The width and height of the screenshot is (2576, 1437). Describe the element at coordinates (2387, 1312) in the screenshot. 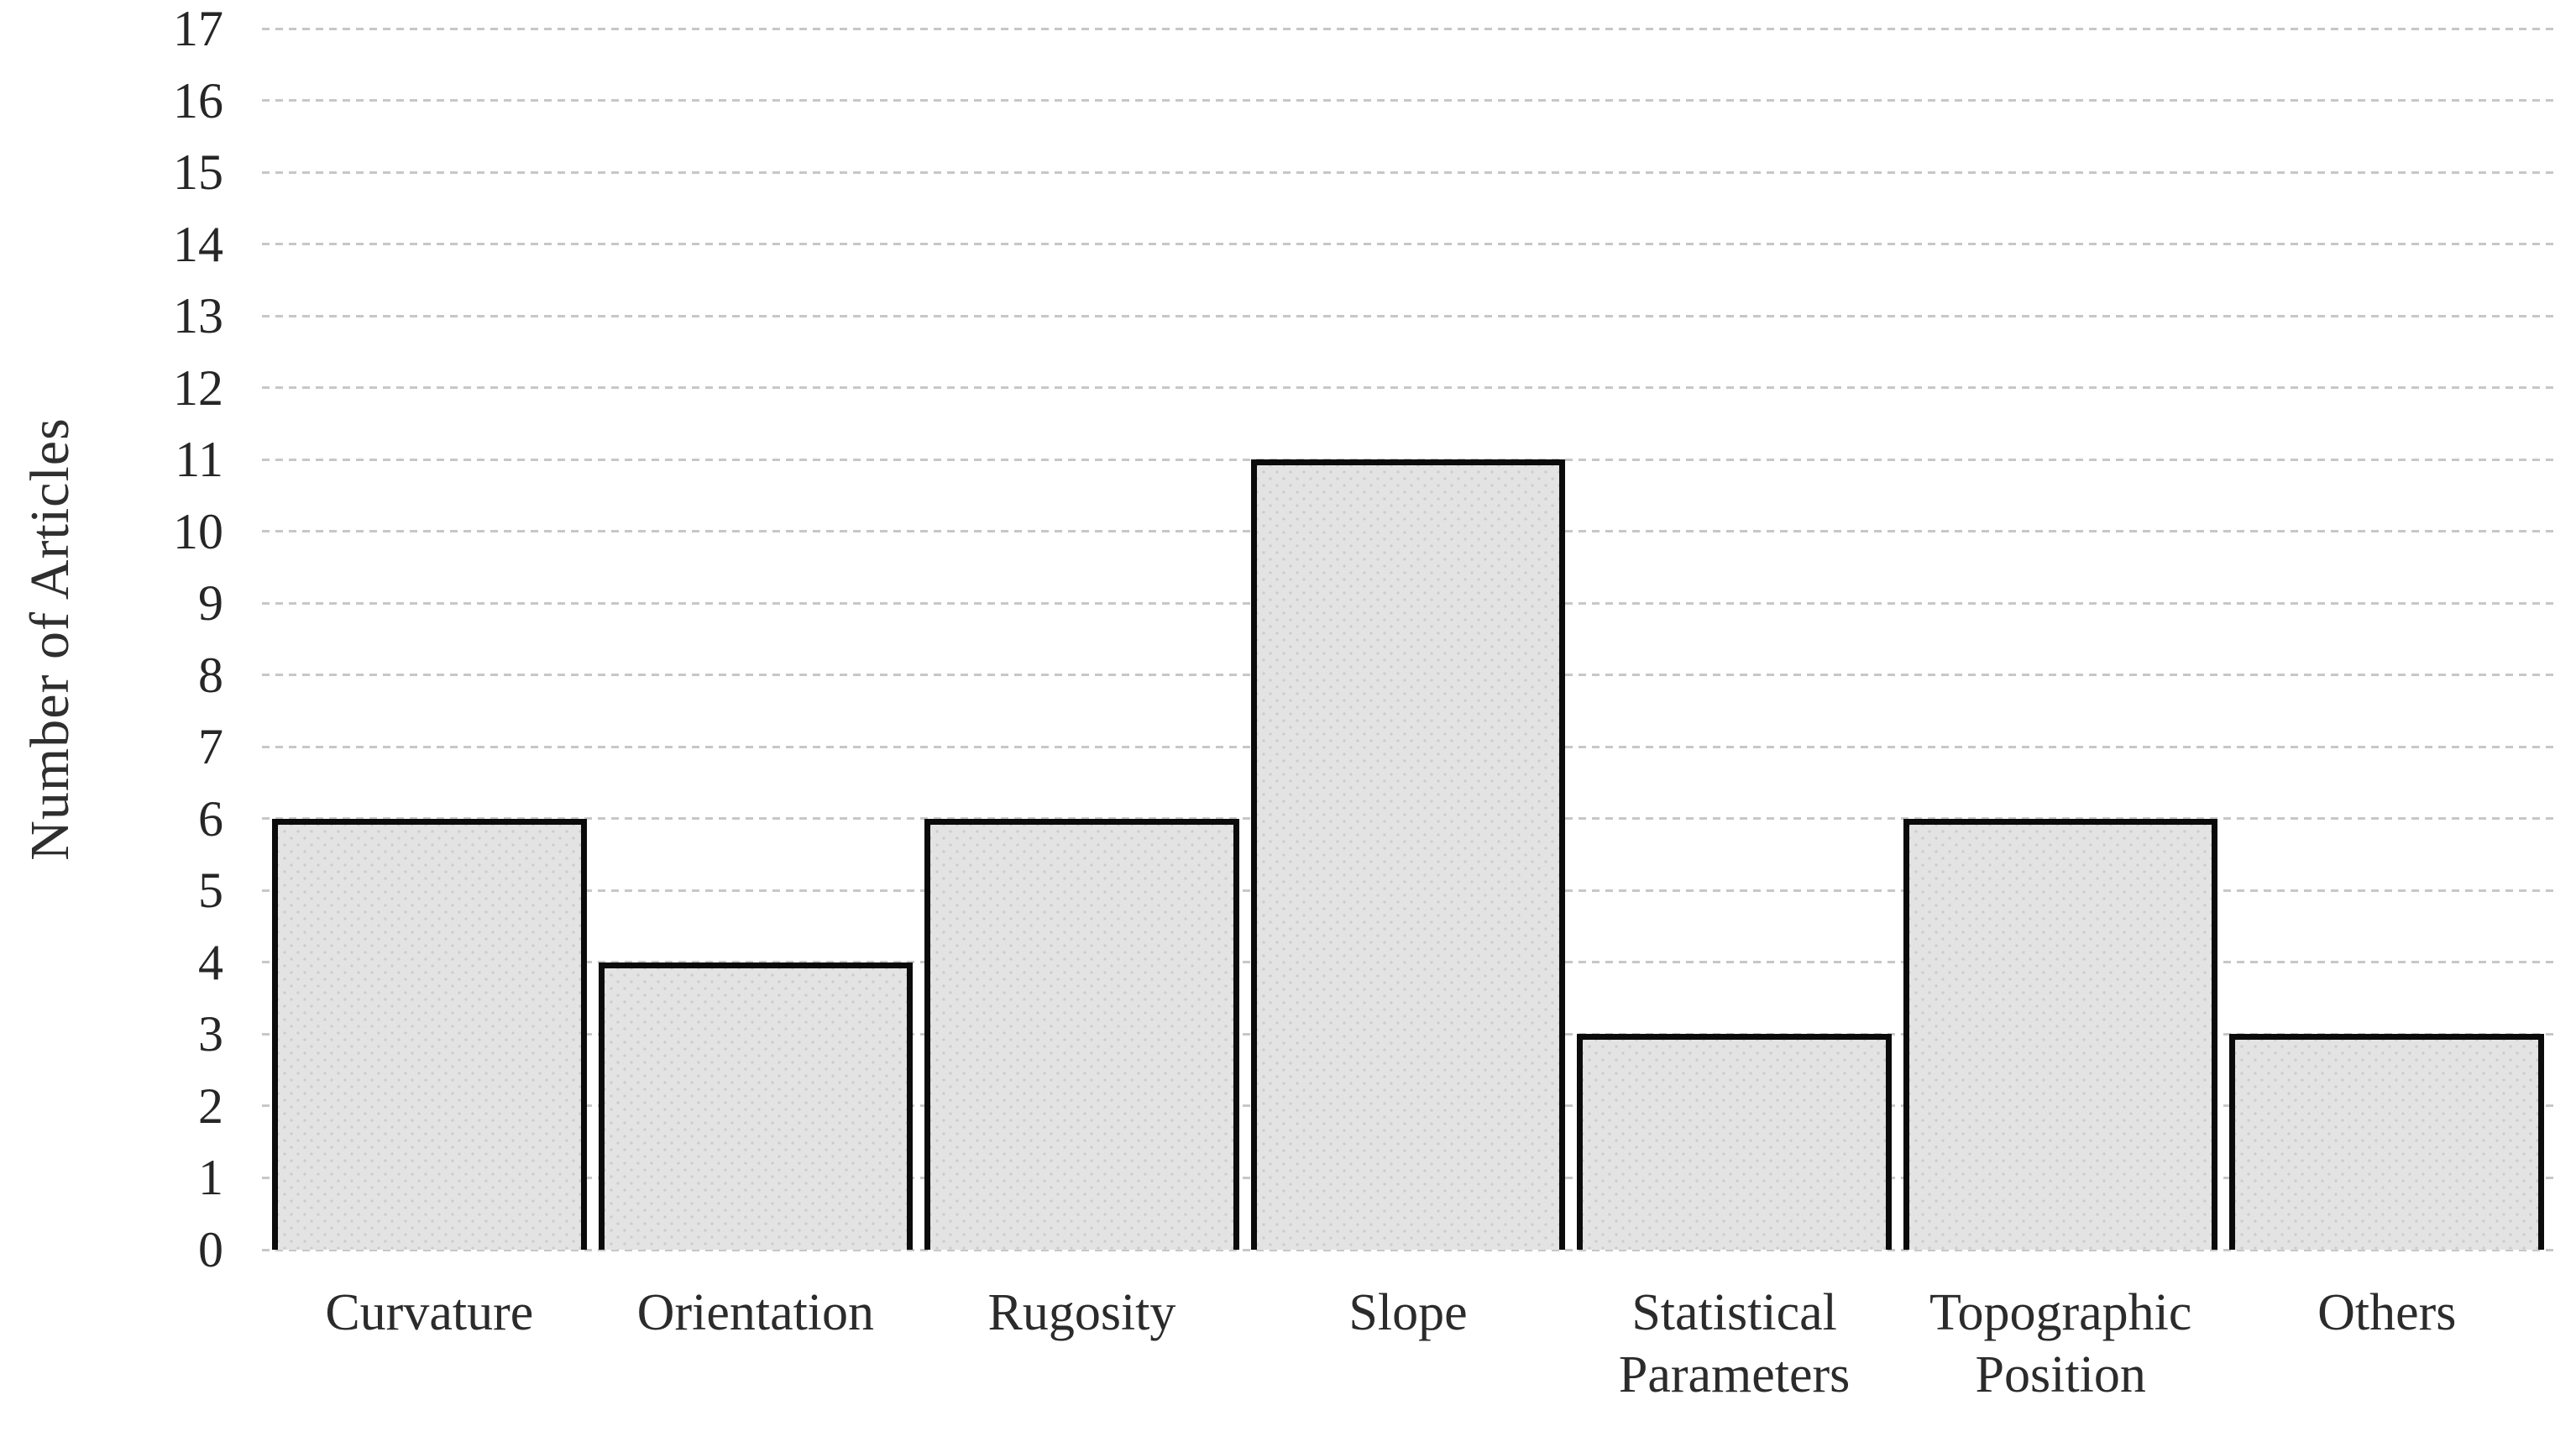

I see `x-label-others: Others` at that location.